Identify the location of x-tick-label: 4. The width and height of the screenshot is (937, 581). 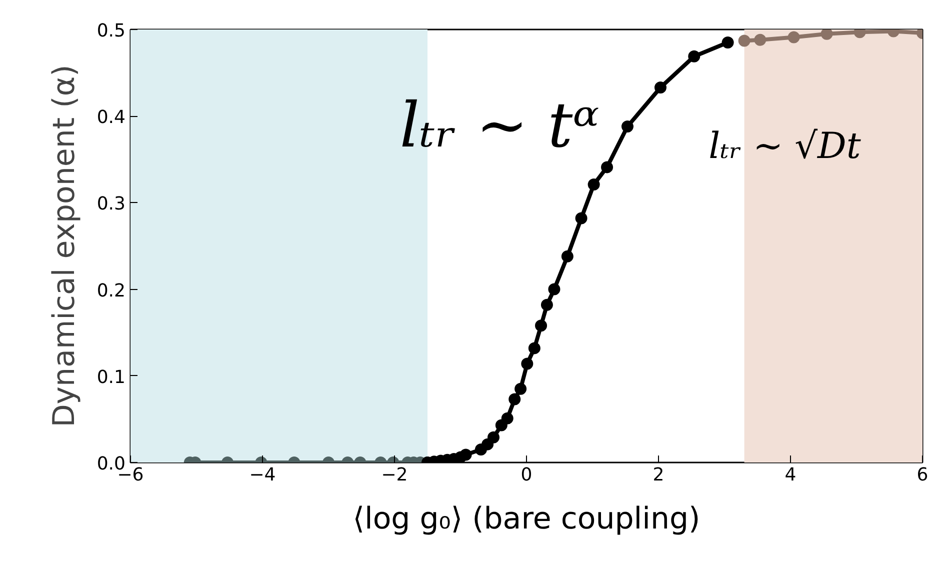
(790, 475).